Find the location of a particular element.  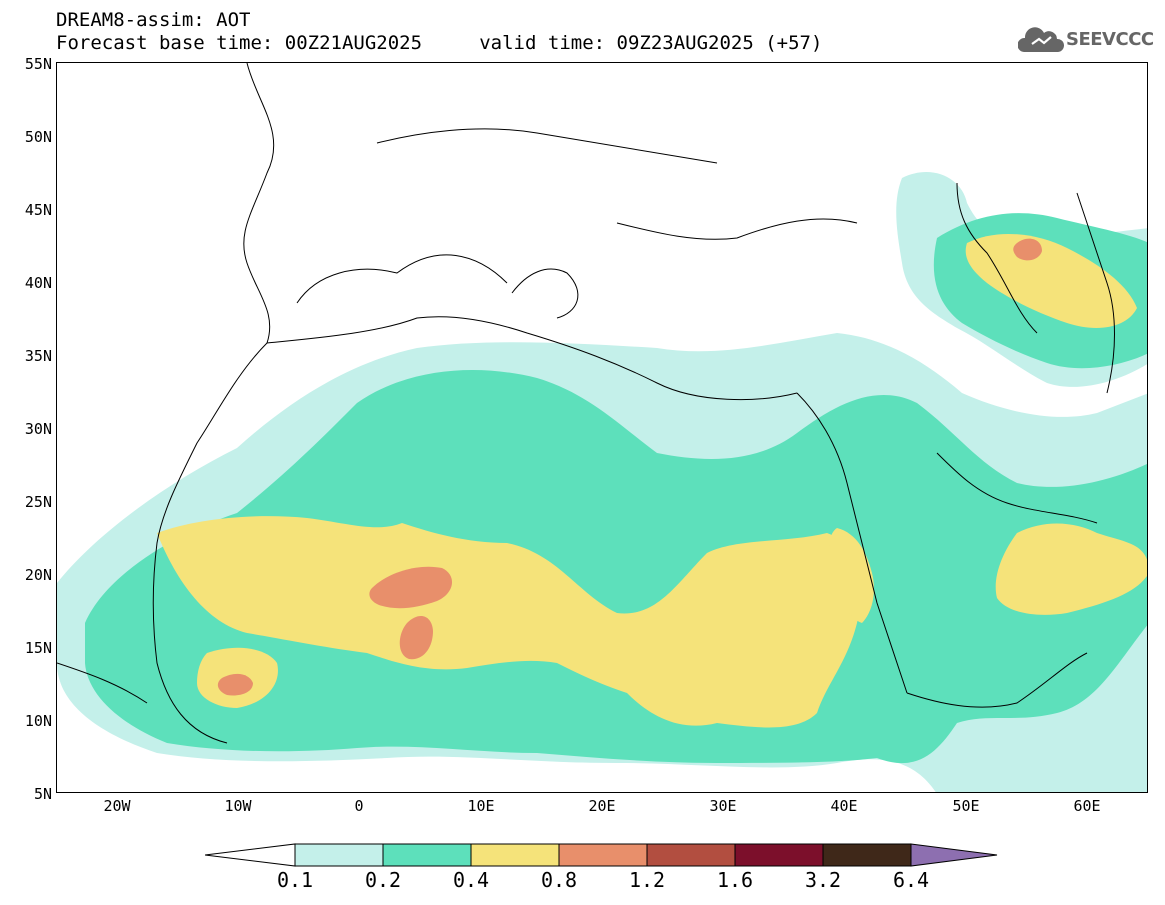

aot-colorbar is located at coordinates (601, 855).